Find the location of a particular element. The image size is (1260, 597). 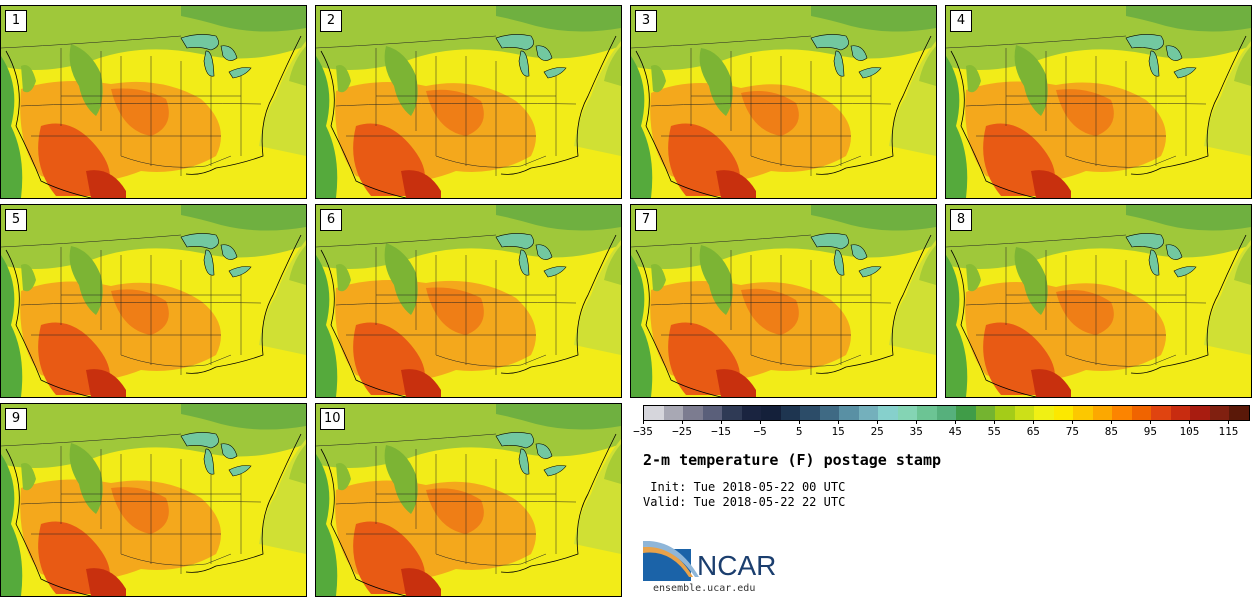

colorbar-tick-label: −35 is located at coordinates (643, 431).